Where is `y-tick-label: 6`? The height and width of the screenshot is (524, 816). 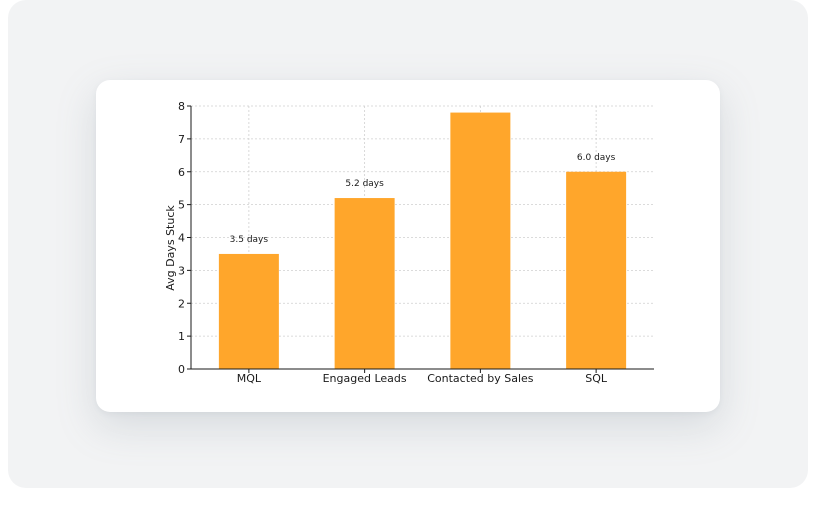
y-tick-label: 6 is located at coordinates (181, 172).